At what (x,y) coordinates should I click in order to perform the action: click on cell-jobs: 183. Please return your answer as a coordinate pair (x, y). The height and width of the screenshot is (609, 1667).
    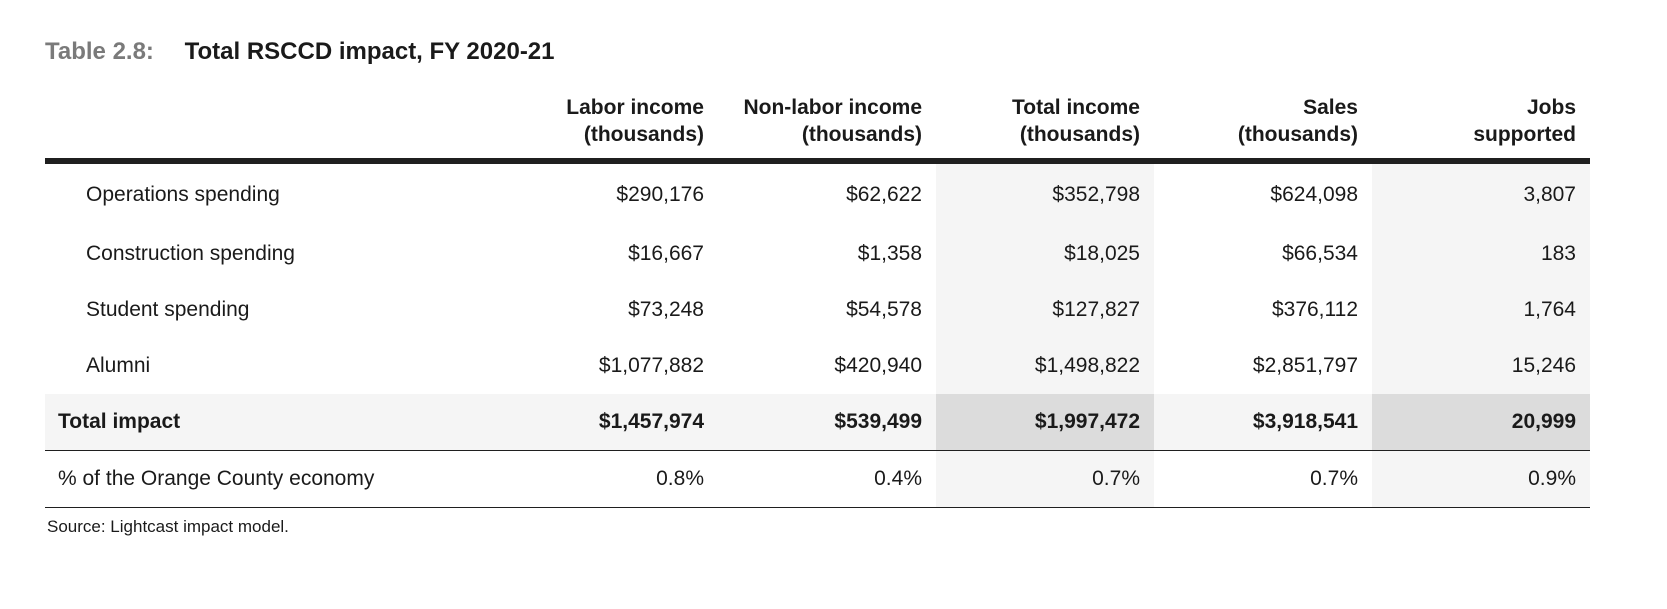
    Looking at the image, I should click on (1481, 254).